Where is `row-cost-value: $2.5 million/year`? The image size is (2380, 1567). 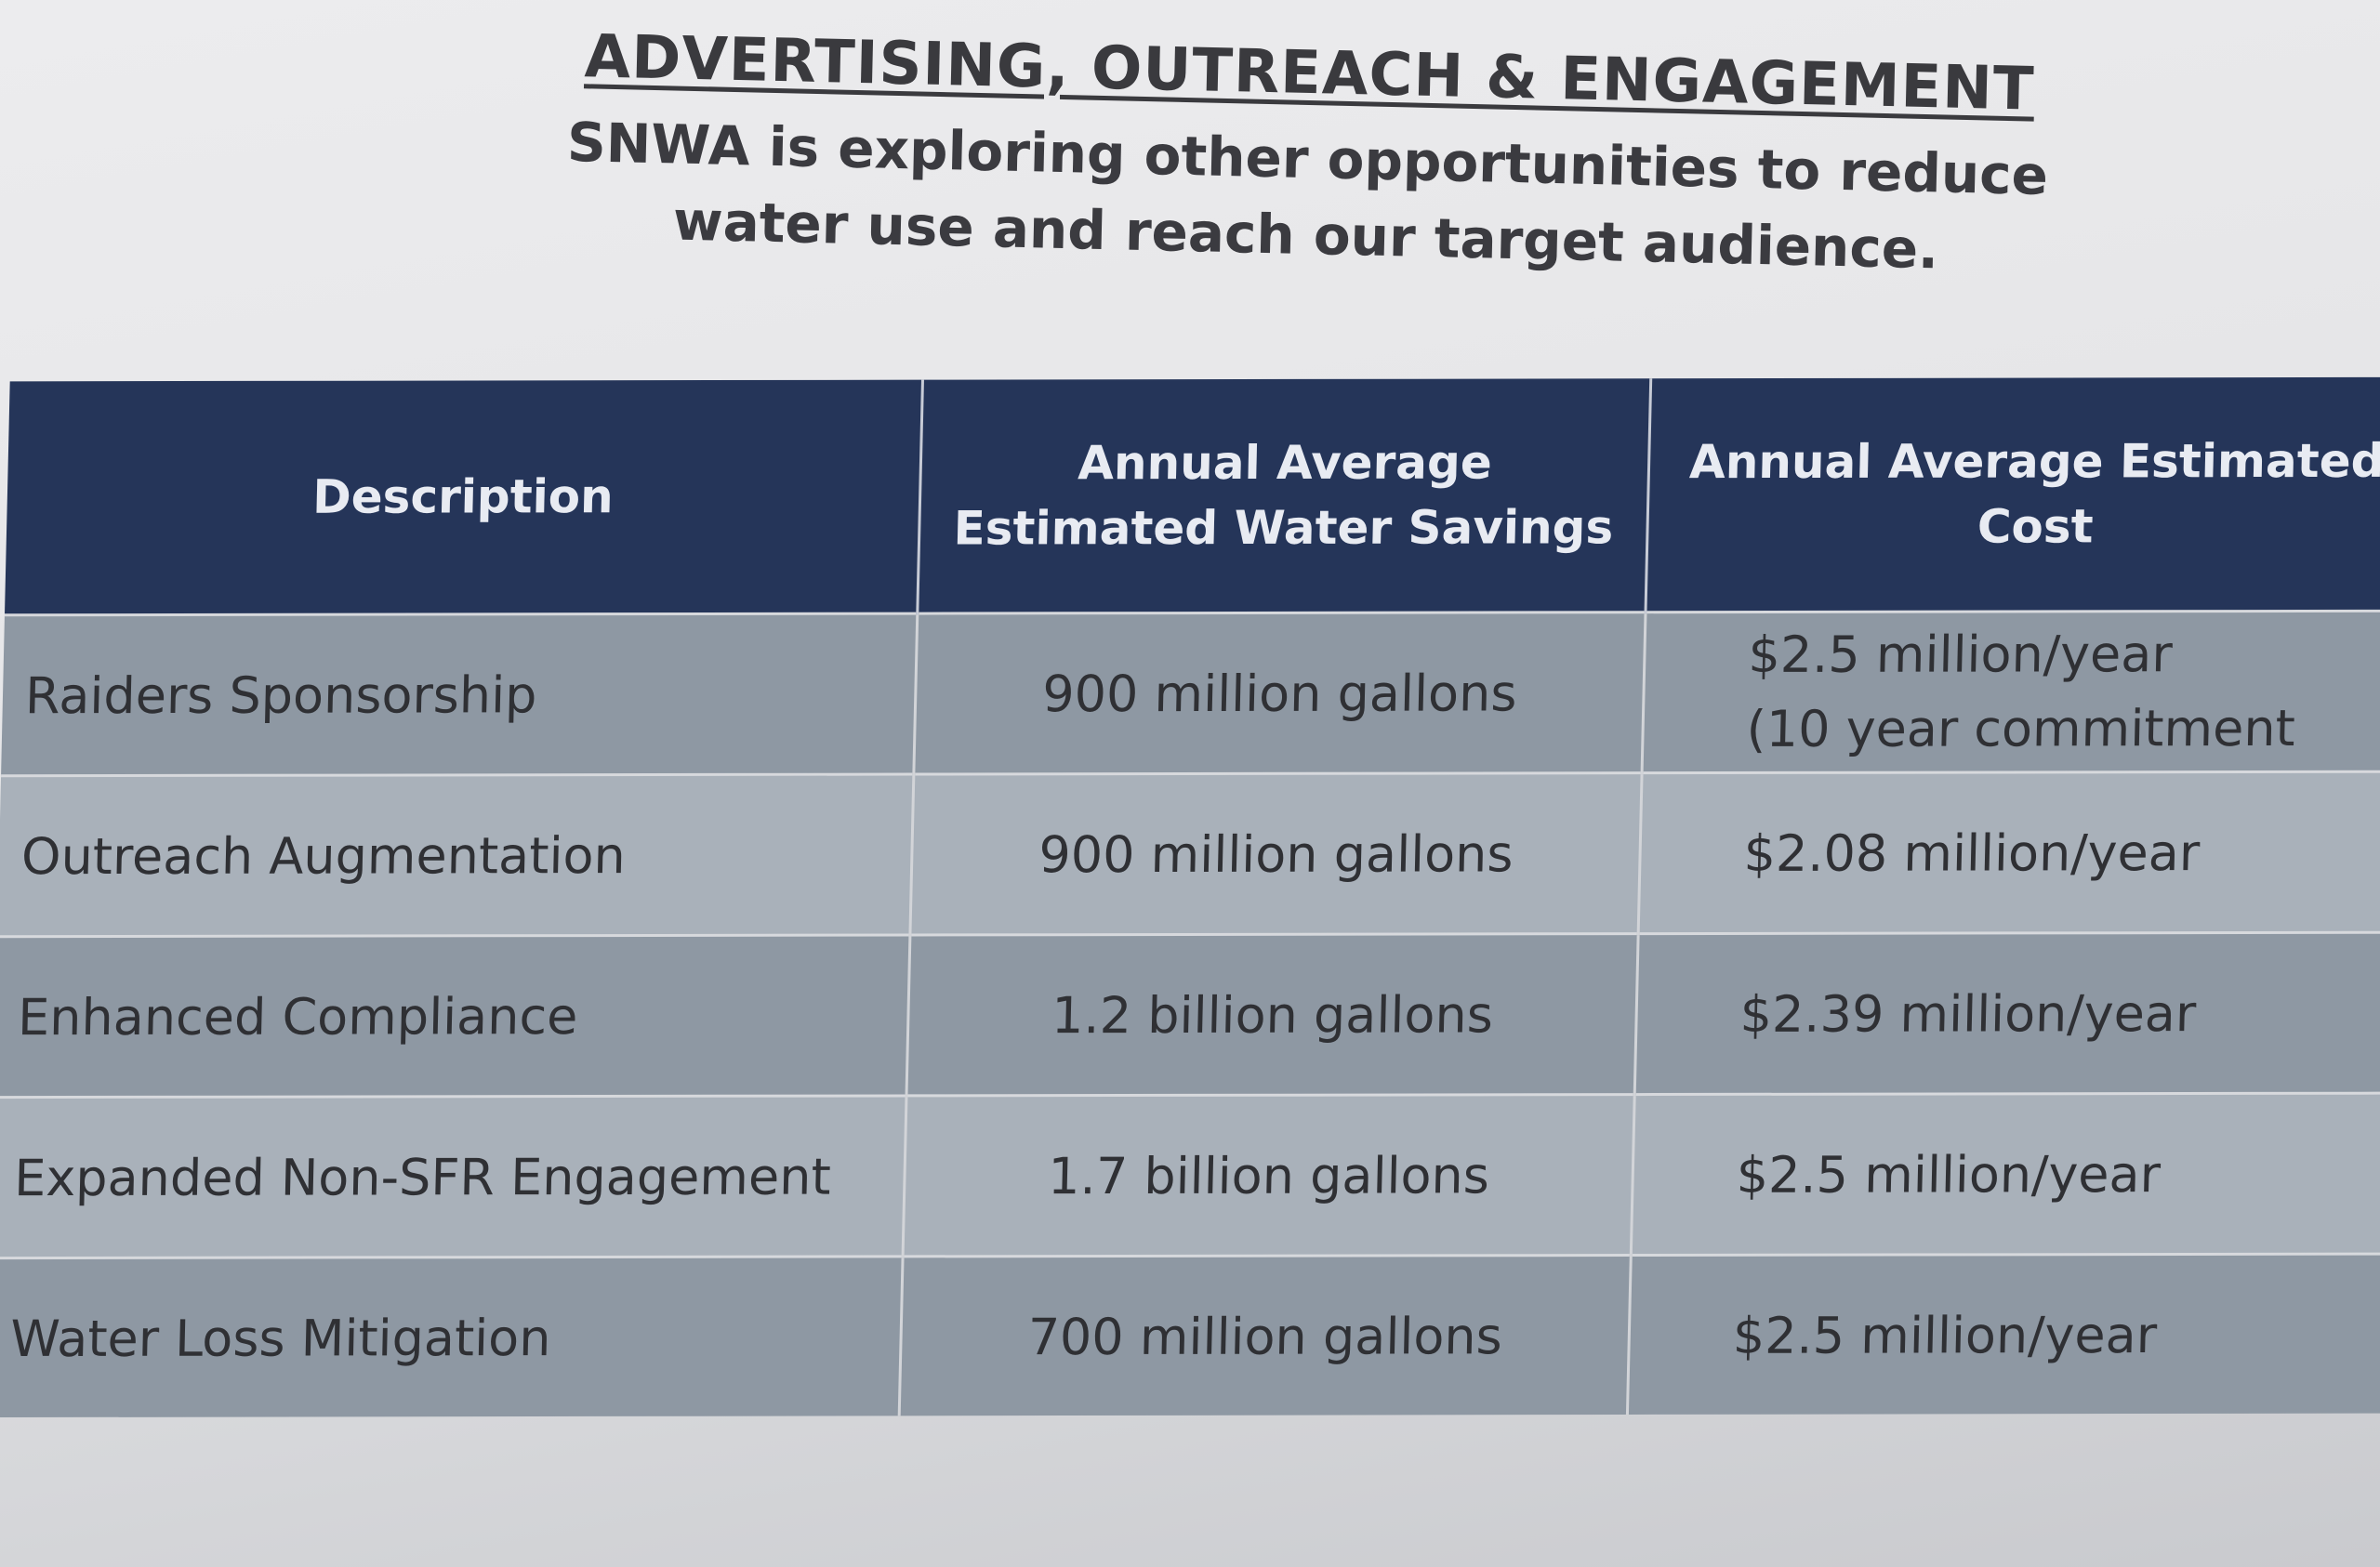 row-cost-value: $2.5 million/year is located at coordinates (1960, 654).